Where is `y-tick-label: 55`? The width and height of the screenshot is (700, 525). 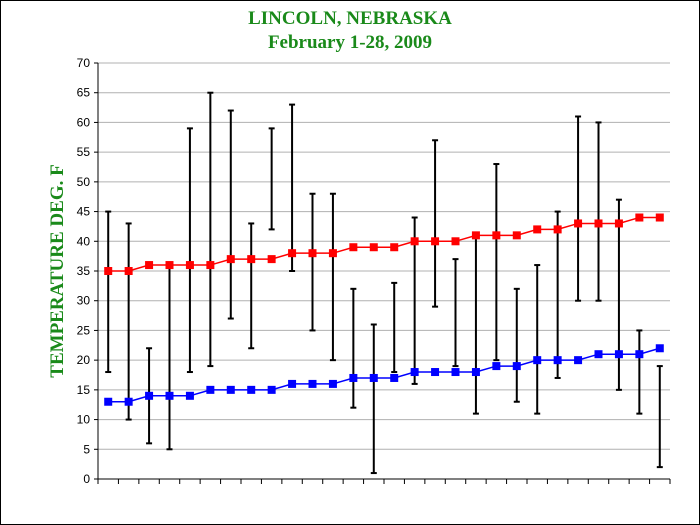
y-tick-label: 55 is located at coordinates (84, 152).